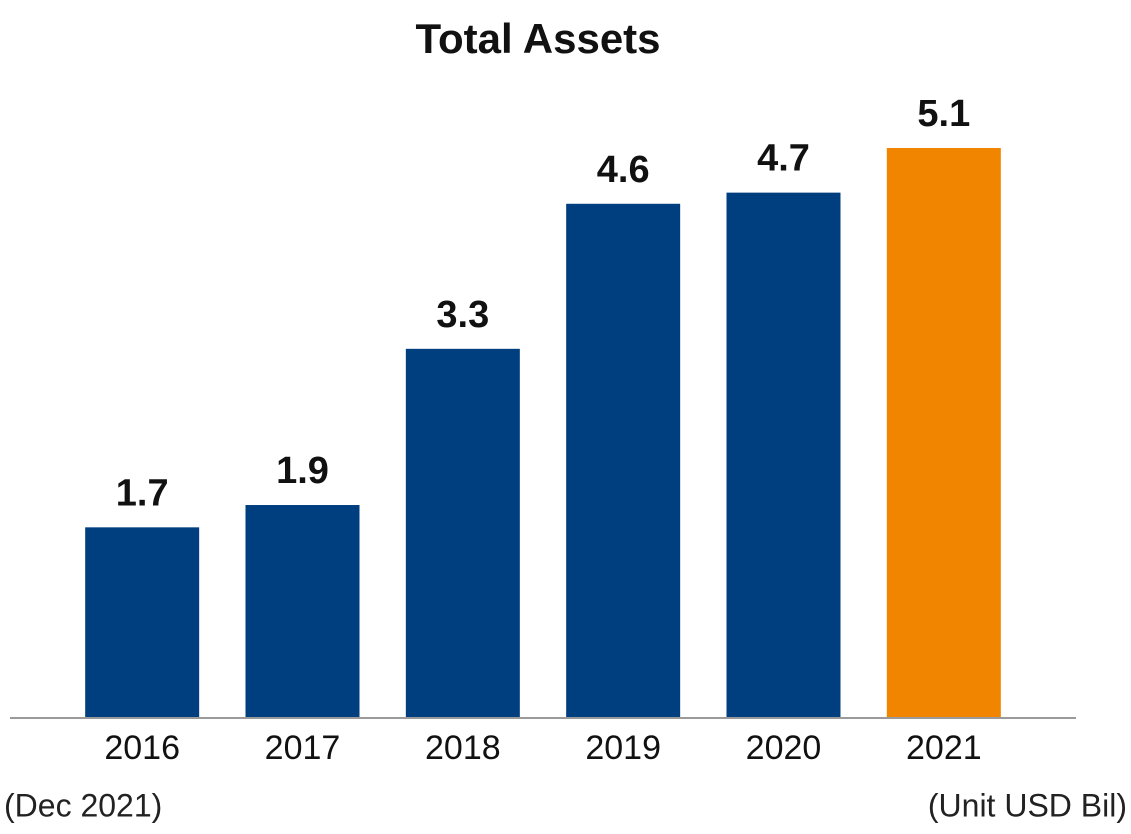 The width and height of the screenshot is (1131, 834). Describe the element at coordinates (462, 315) in the screenshot. I see `data-label: 3.3` at that location.